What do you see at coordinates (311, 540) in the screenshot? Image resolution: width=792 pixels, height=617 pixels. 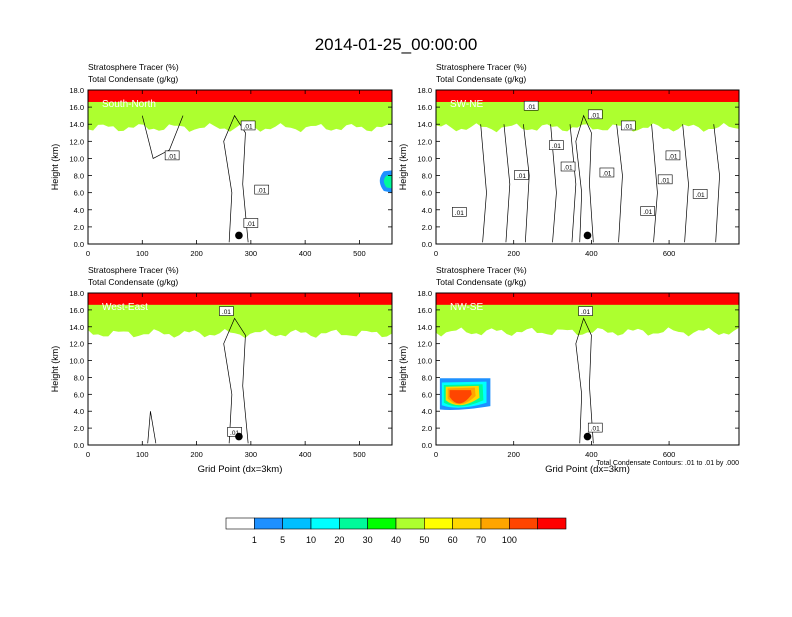 I see `colorbar-tick-label: 10` at bounding box center [311, 540].